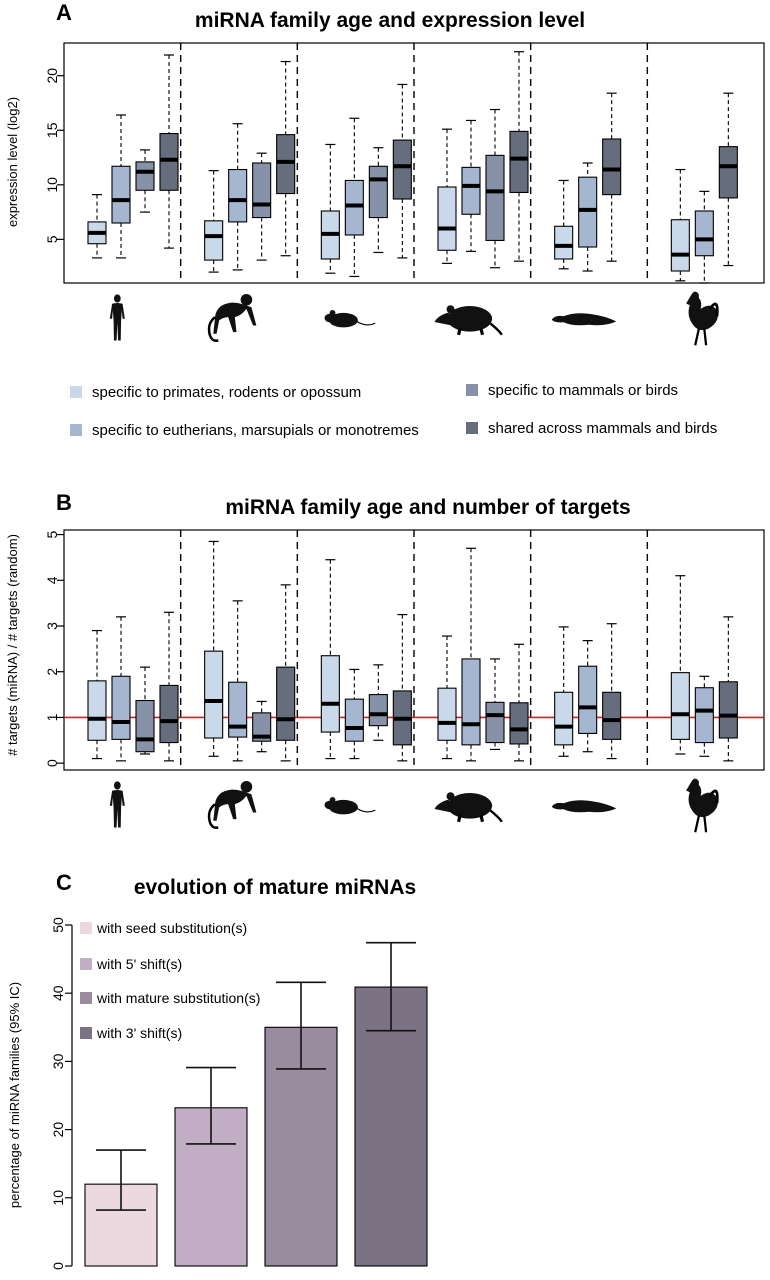 Image resolution: width=770 pixels, height=1280 pixels. What do you see at coordinates (58, 1061) in the screenshot?
I see `y-tick-label: 30` at bounding box center [58, 1061].